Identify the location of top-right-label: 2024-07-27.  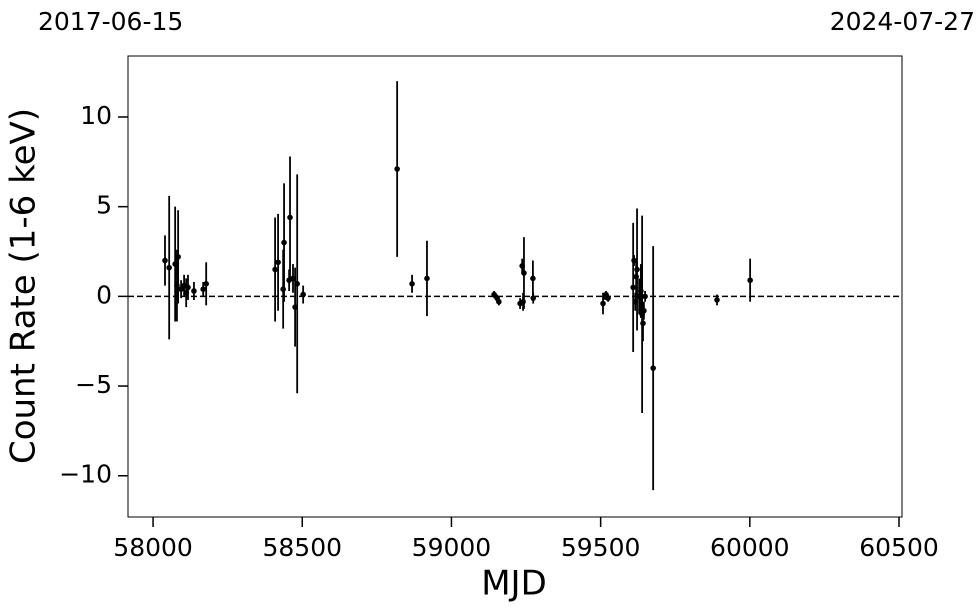
(902, 21).